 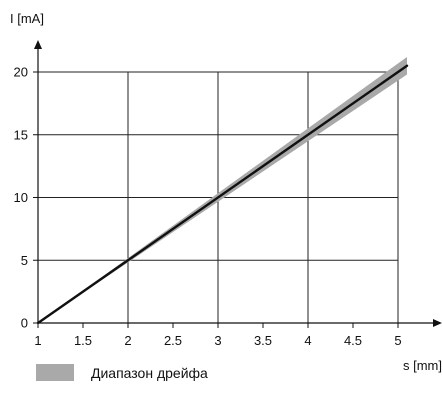 What do you see at coordinates (21, 197) in the screenshot?
I see `y-tick-label-2: 10` at bounding box center [21, 197].